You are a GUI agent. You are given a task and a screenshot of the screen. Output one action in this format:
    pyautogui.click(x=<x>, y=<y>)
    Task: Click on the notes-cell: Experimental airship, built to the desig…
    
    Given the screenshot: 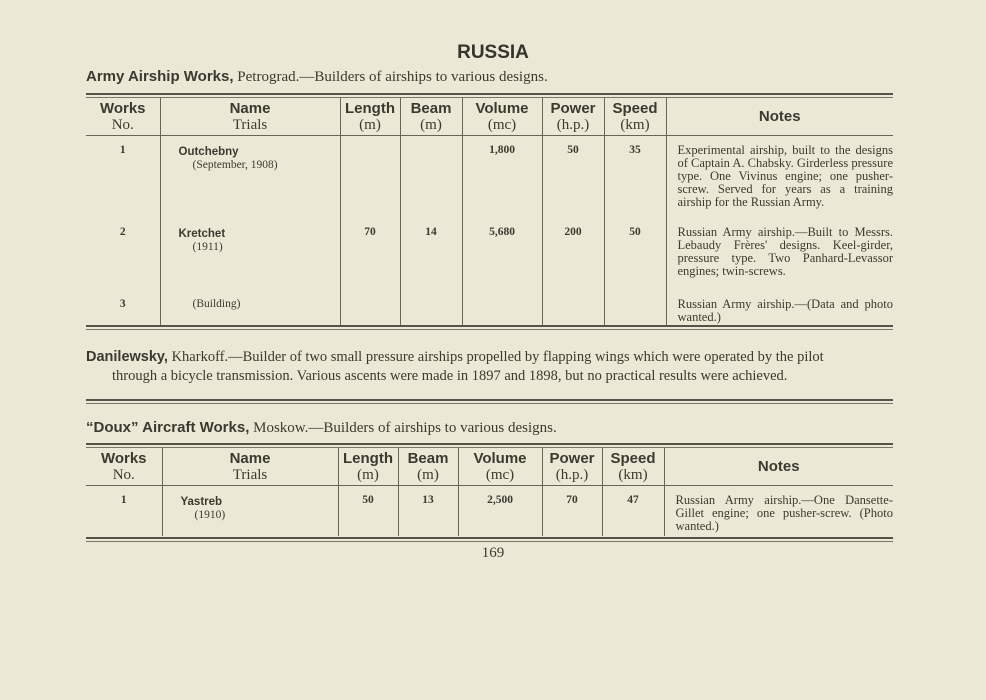 What is the action you would take?
    pyautogui.click(x=779, y=176)
    